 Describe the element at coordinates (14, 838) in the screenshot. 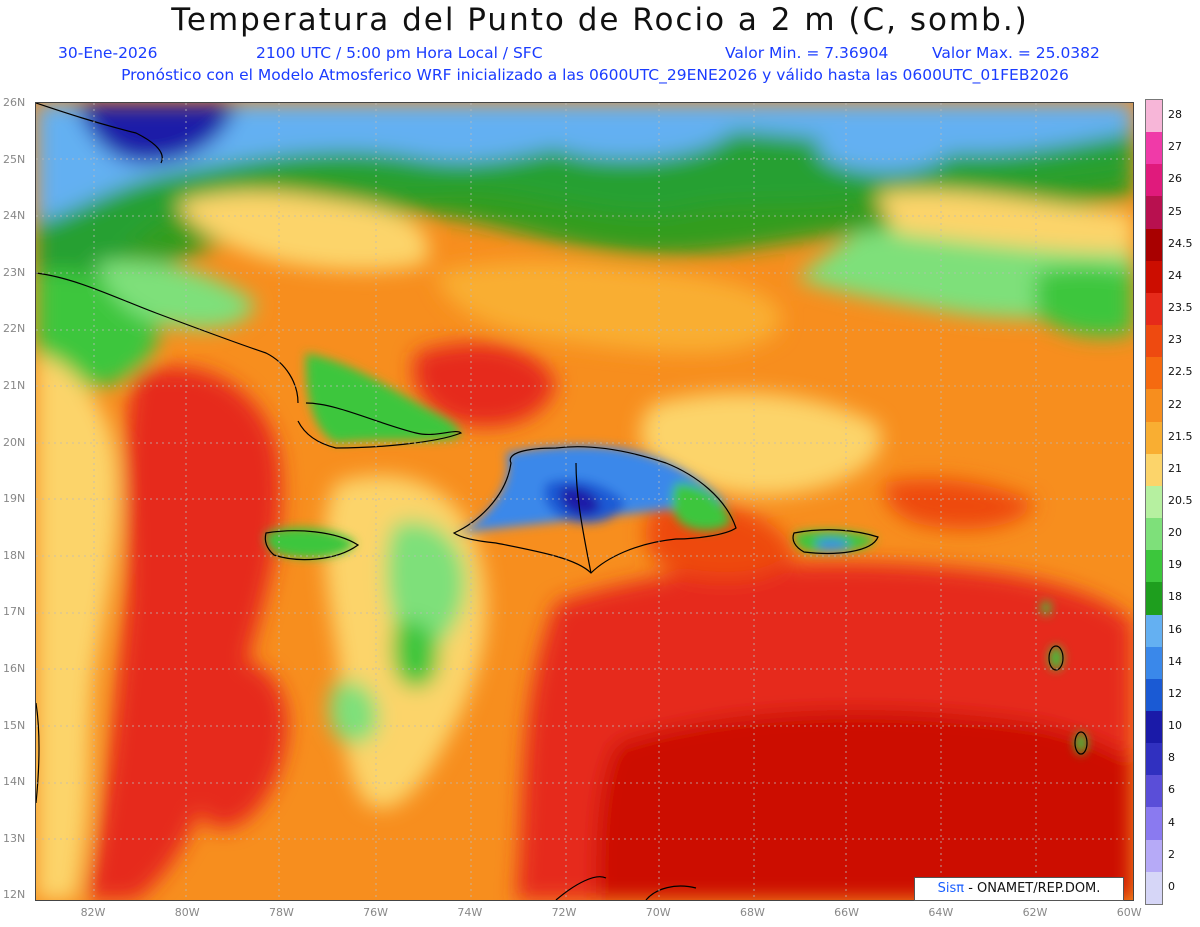

I see `lat-label: 13N` at that location.